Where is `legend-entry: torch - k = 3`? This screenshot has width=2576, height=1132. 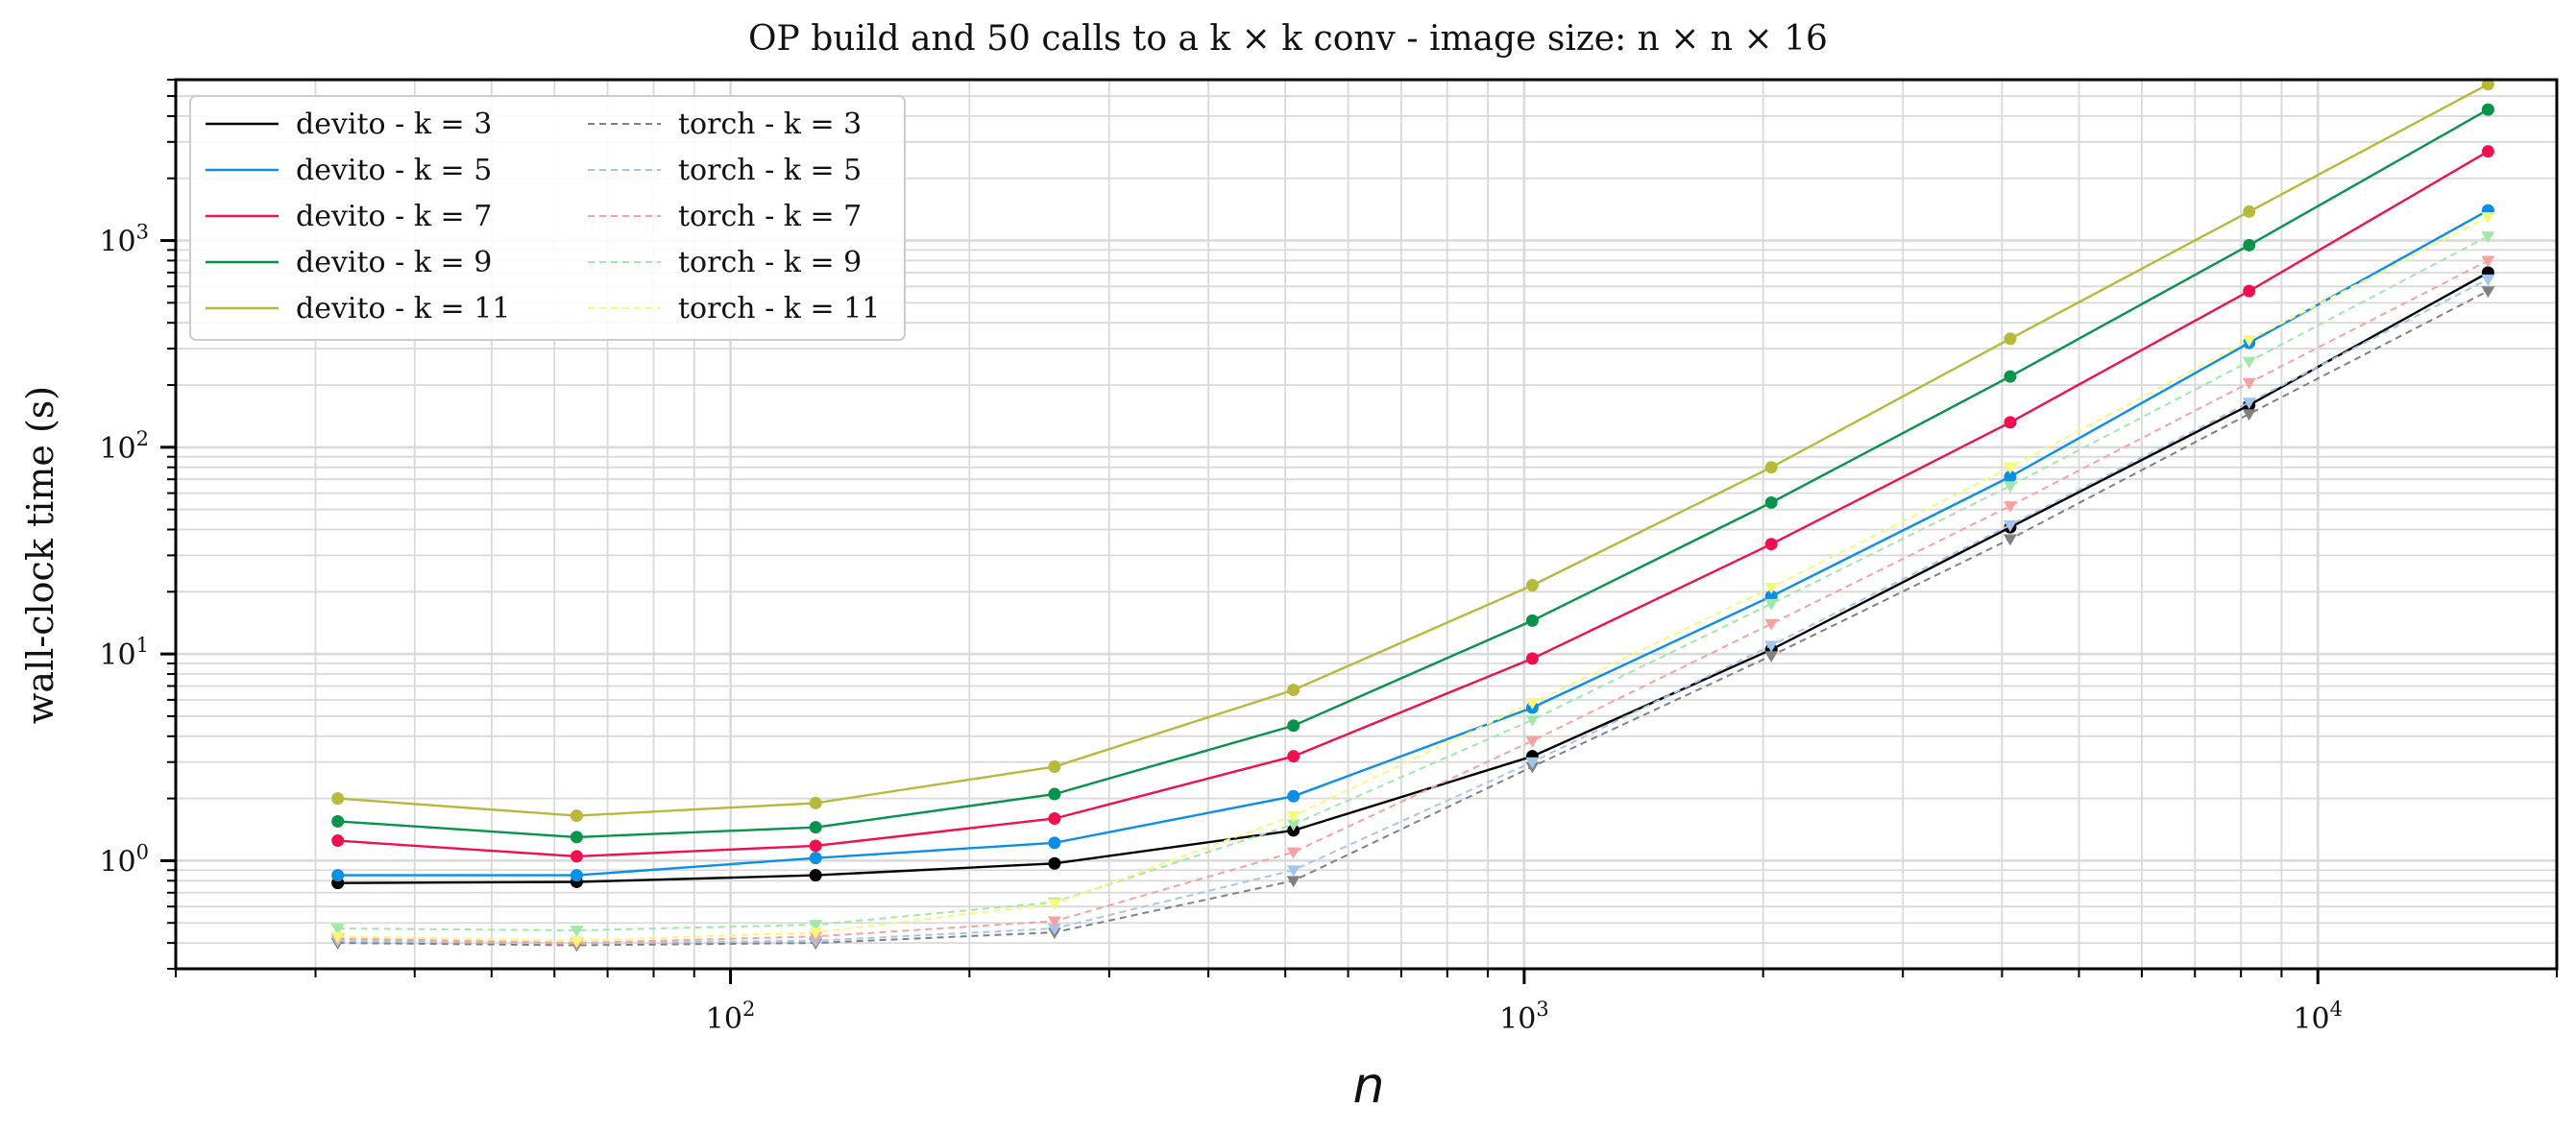
legend-entry: torch - k = 3 is located at coordinates (725, 125).